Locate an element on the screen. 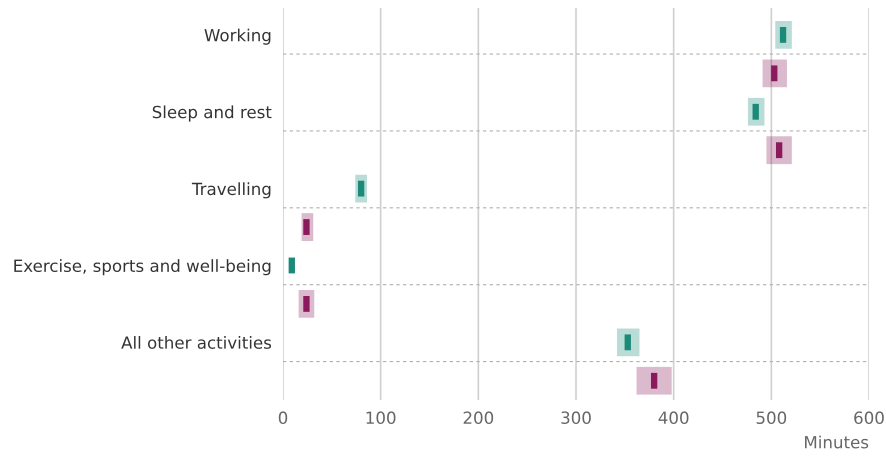 The width and height of the screenshot is (886, 460). x-tick-label: 300 is located at coordinates (576, 417).